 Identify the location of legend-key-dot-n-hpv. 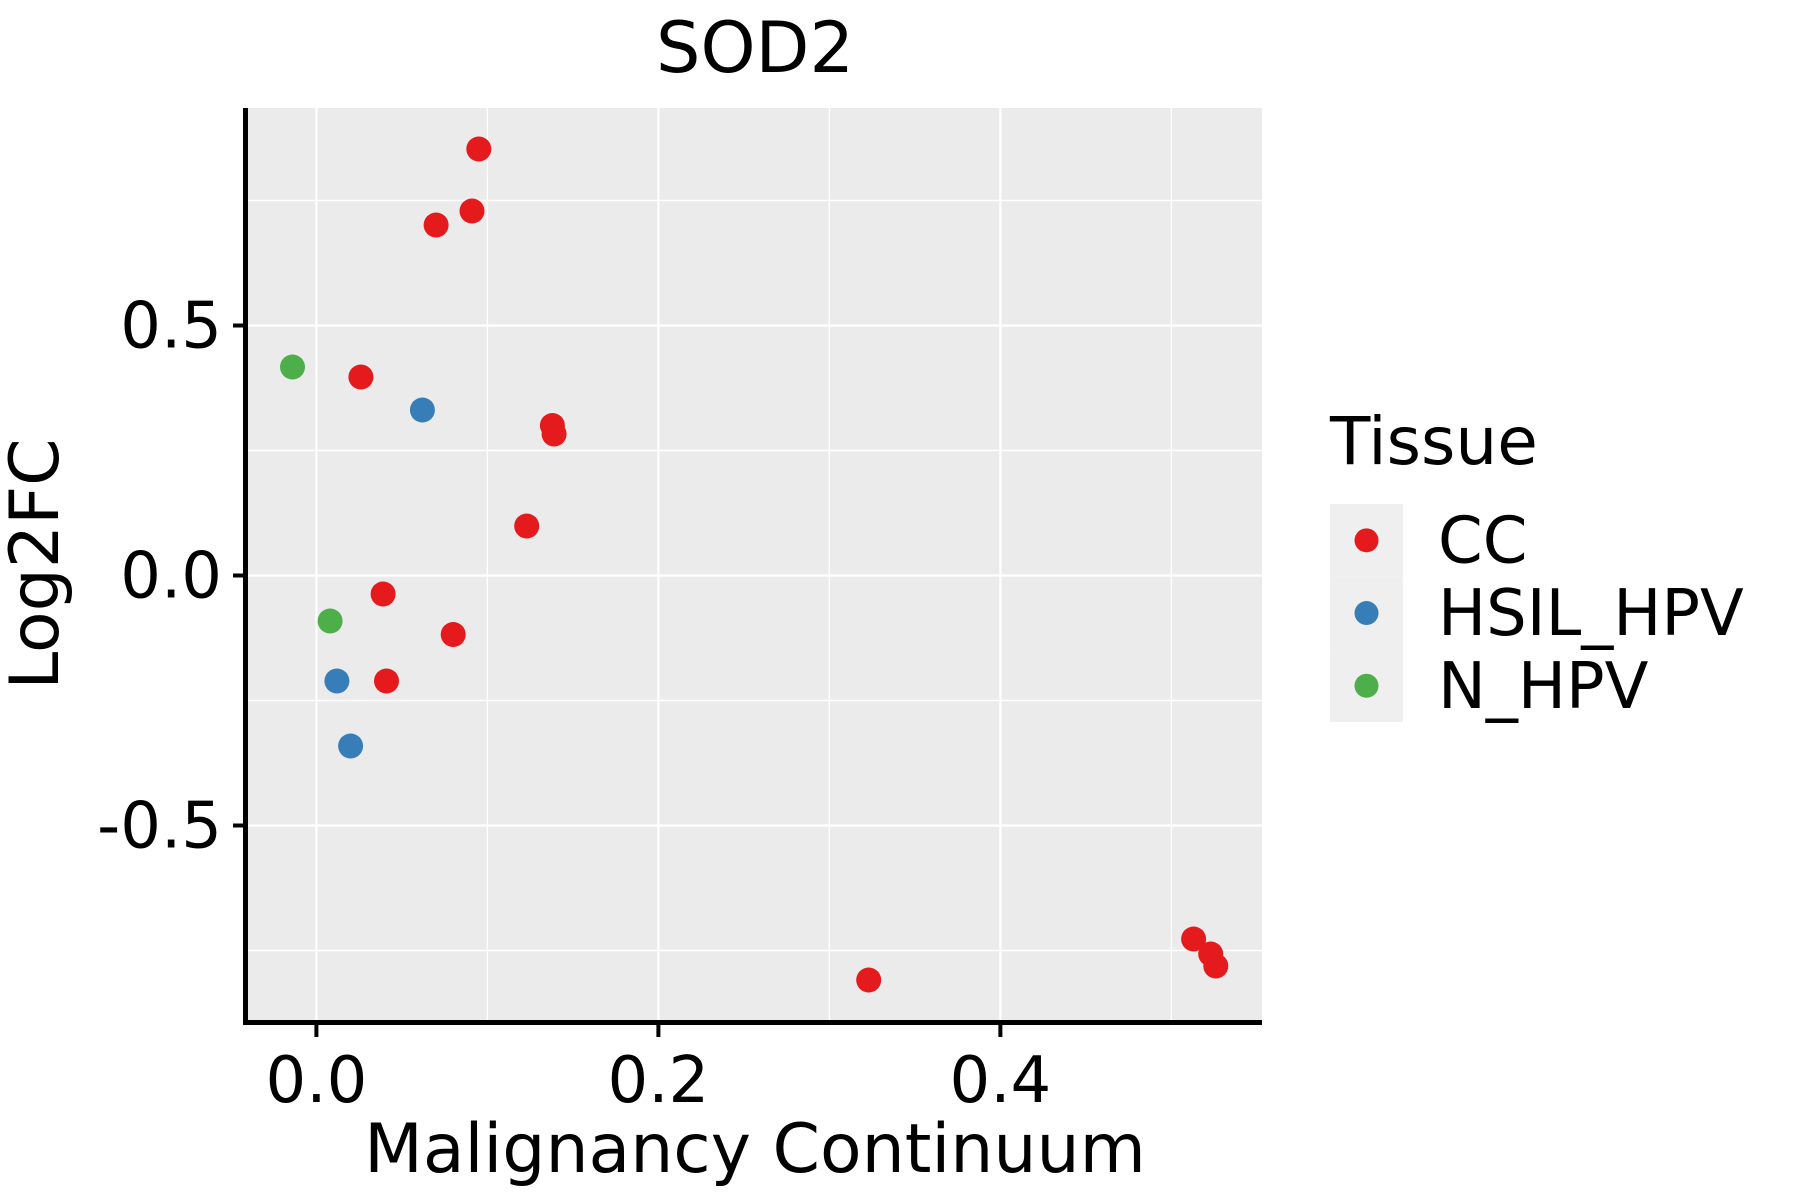
(1366, 685).